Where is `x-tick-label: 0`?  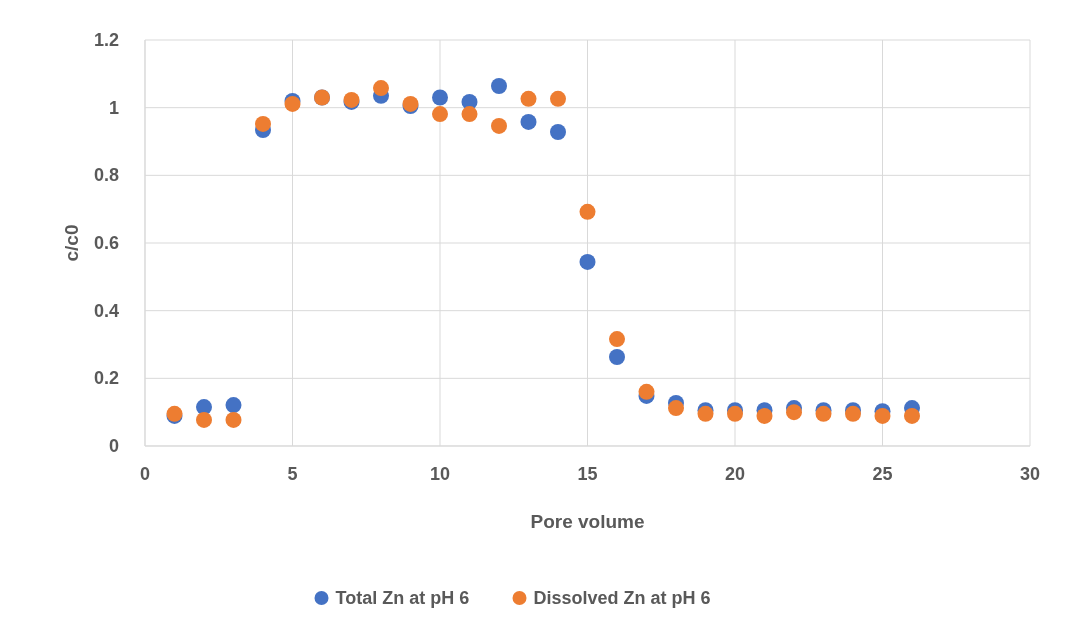
x-tick-label: 0 is located at coordinates (145, 474).